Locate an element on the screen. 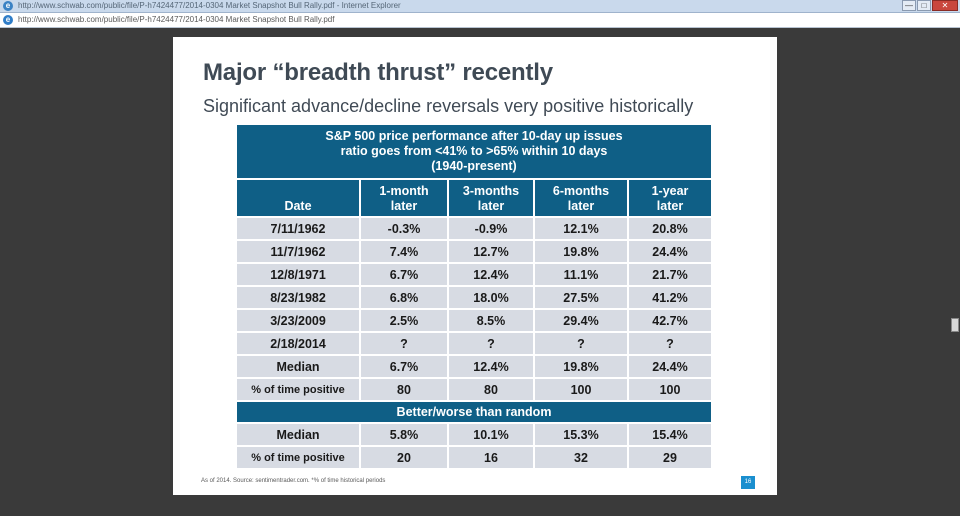  table-cell: 32 is located at coordinates (582, 458).